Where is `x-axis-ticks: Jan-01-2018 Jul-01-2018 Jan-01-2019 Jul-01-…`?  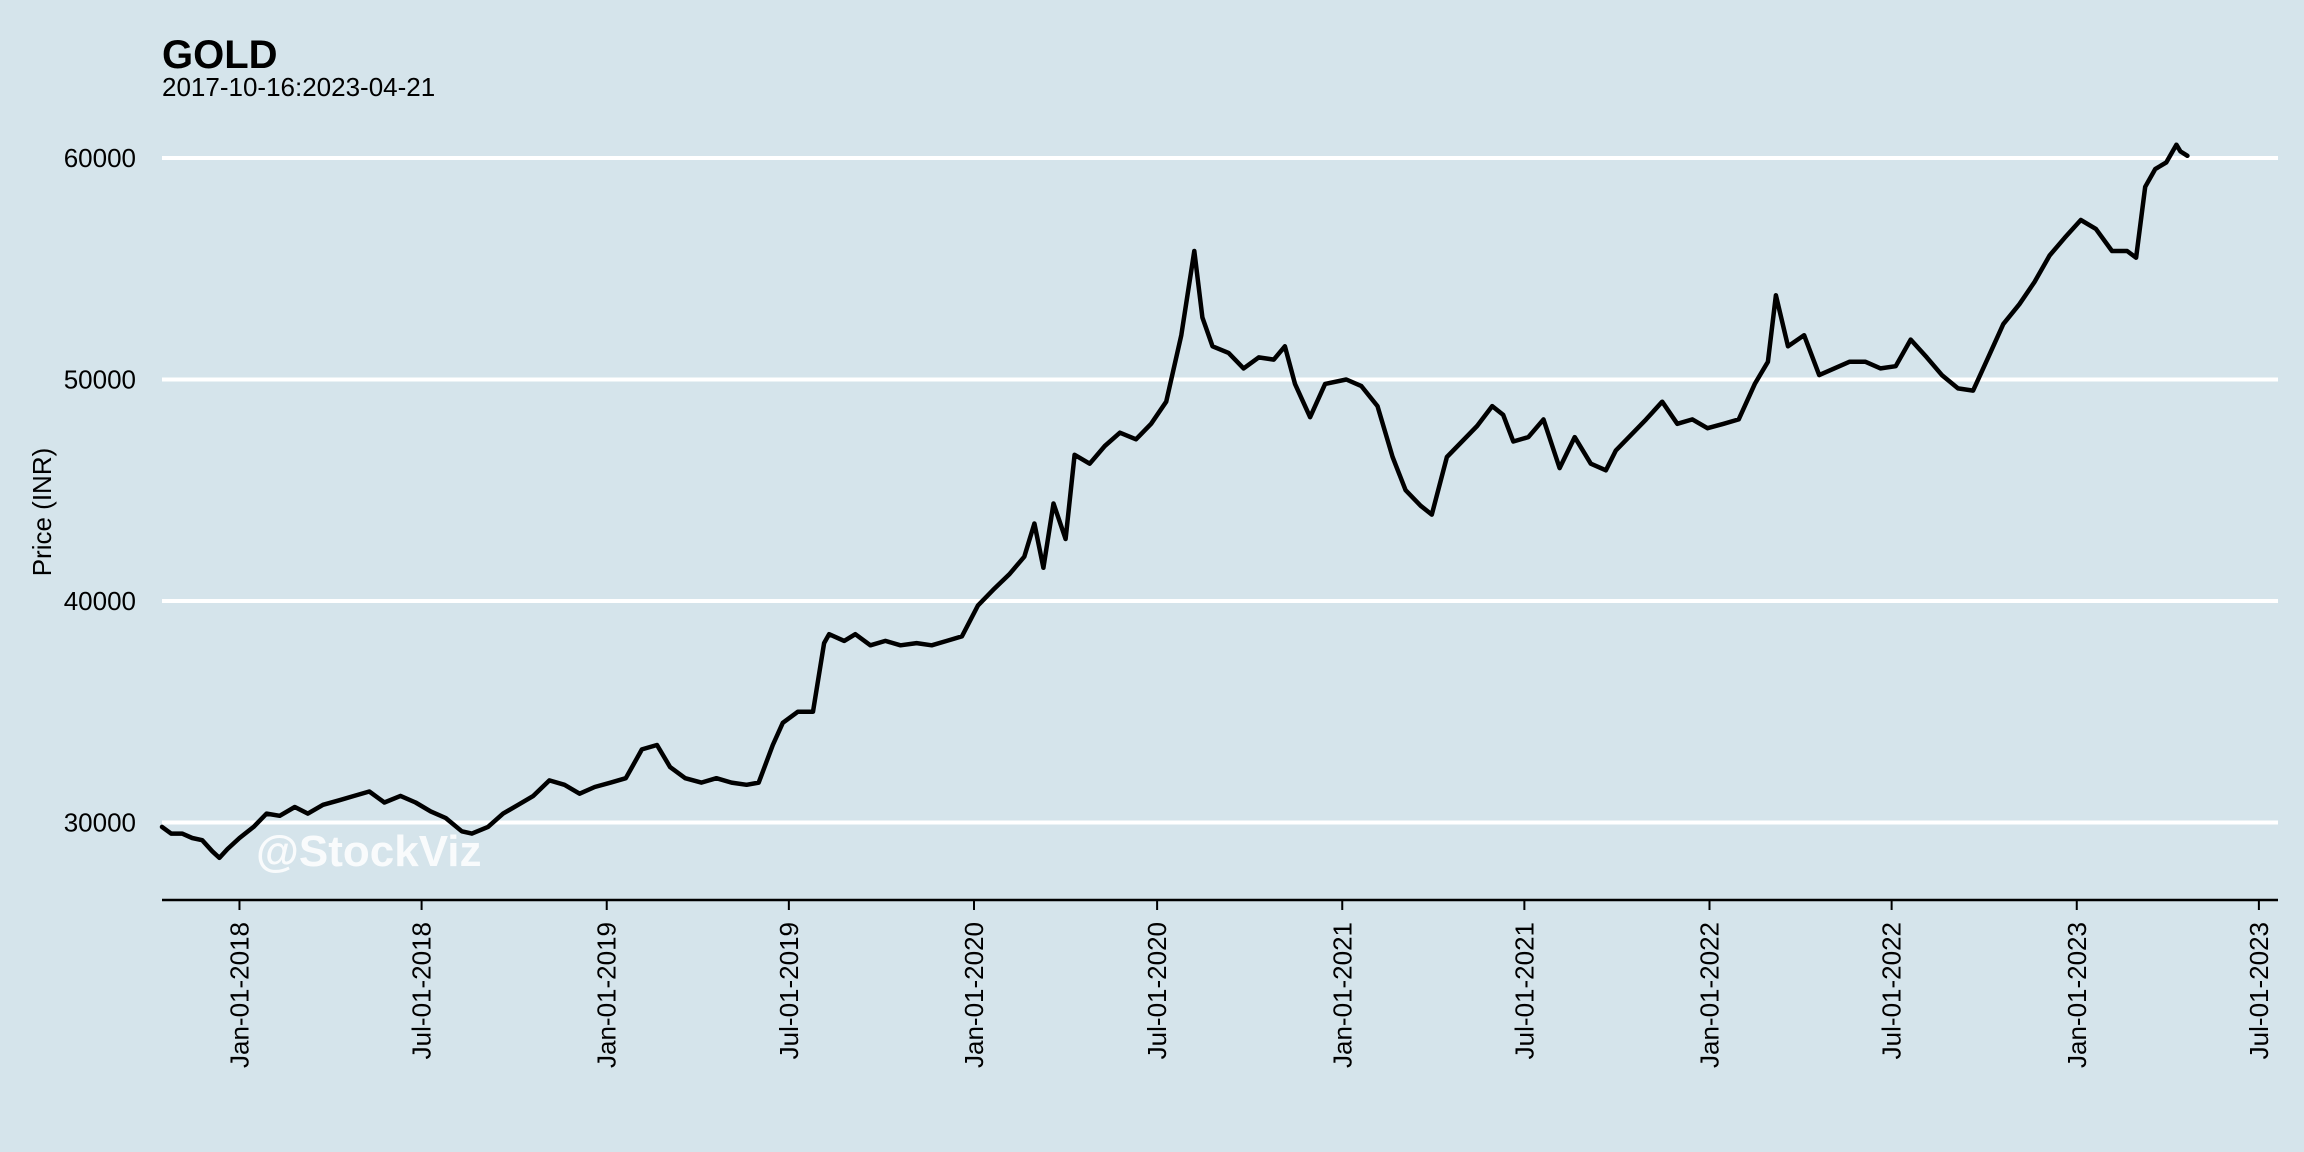 x-axis-ticks: Jan-01-2018 Jul-01-2018 Jan-01-2019 Jul-01-… is located at coordinates (1249, 984).